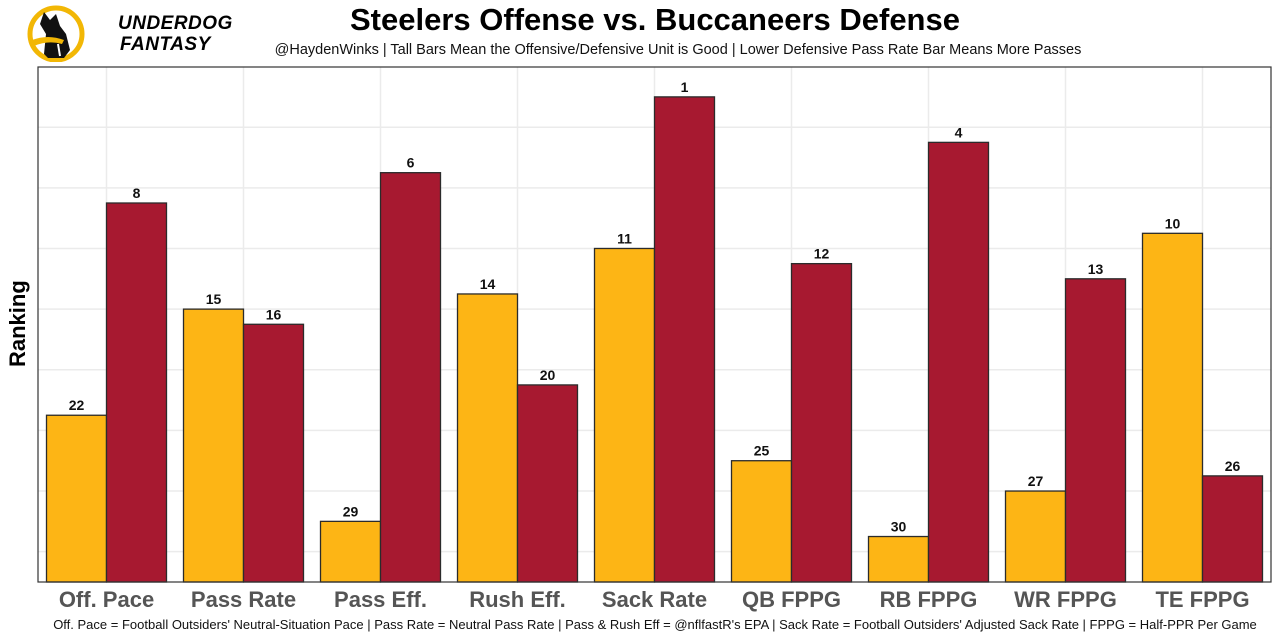 The width and height of the screenshot is (1280, 640). What do you see at coordinates (929, 599) in the screenshot?
I see `x-tick-label: RB FPPG` at bounding box center [929, 599].